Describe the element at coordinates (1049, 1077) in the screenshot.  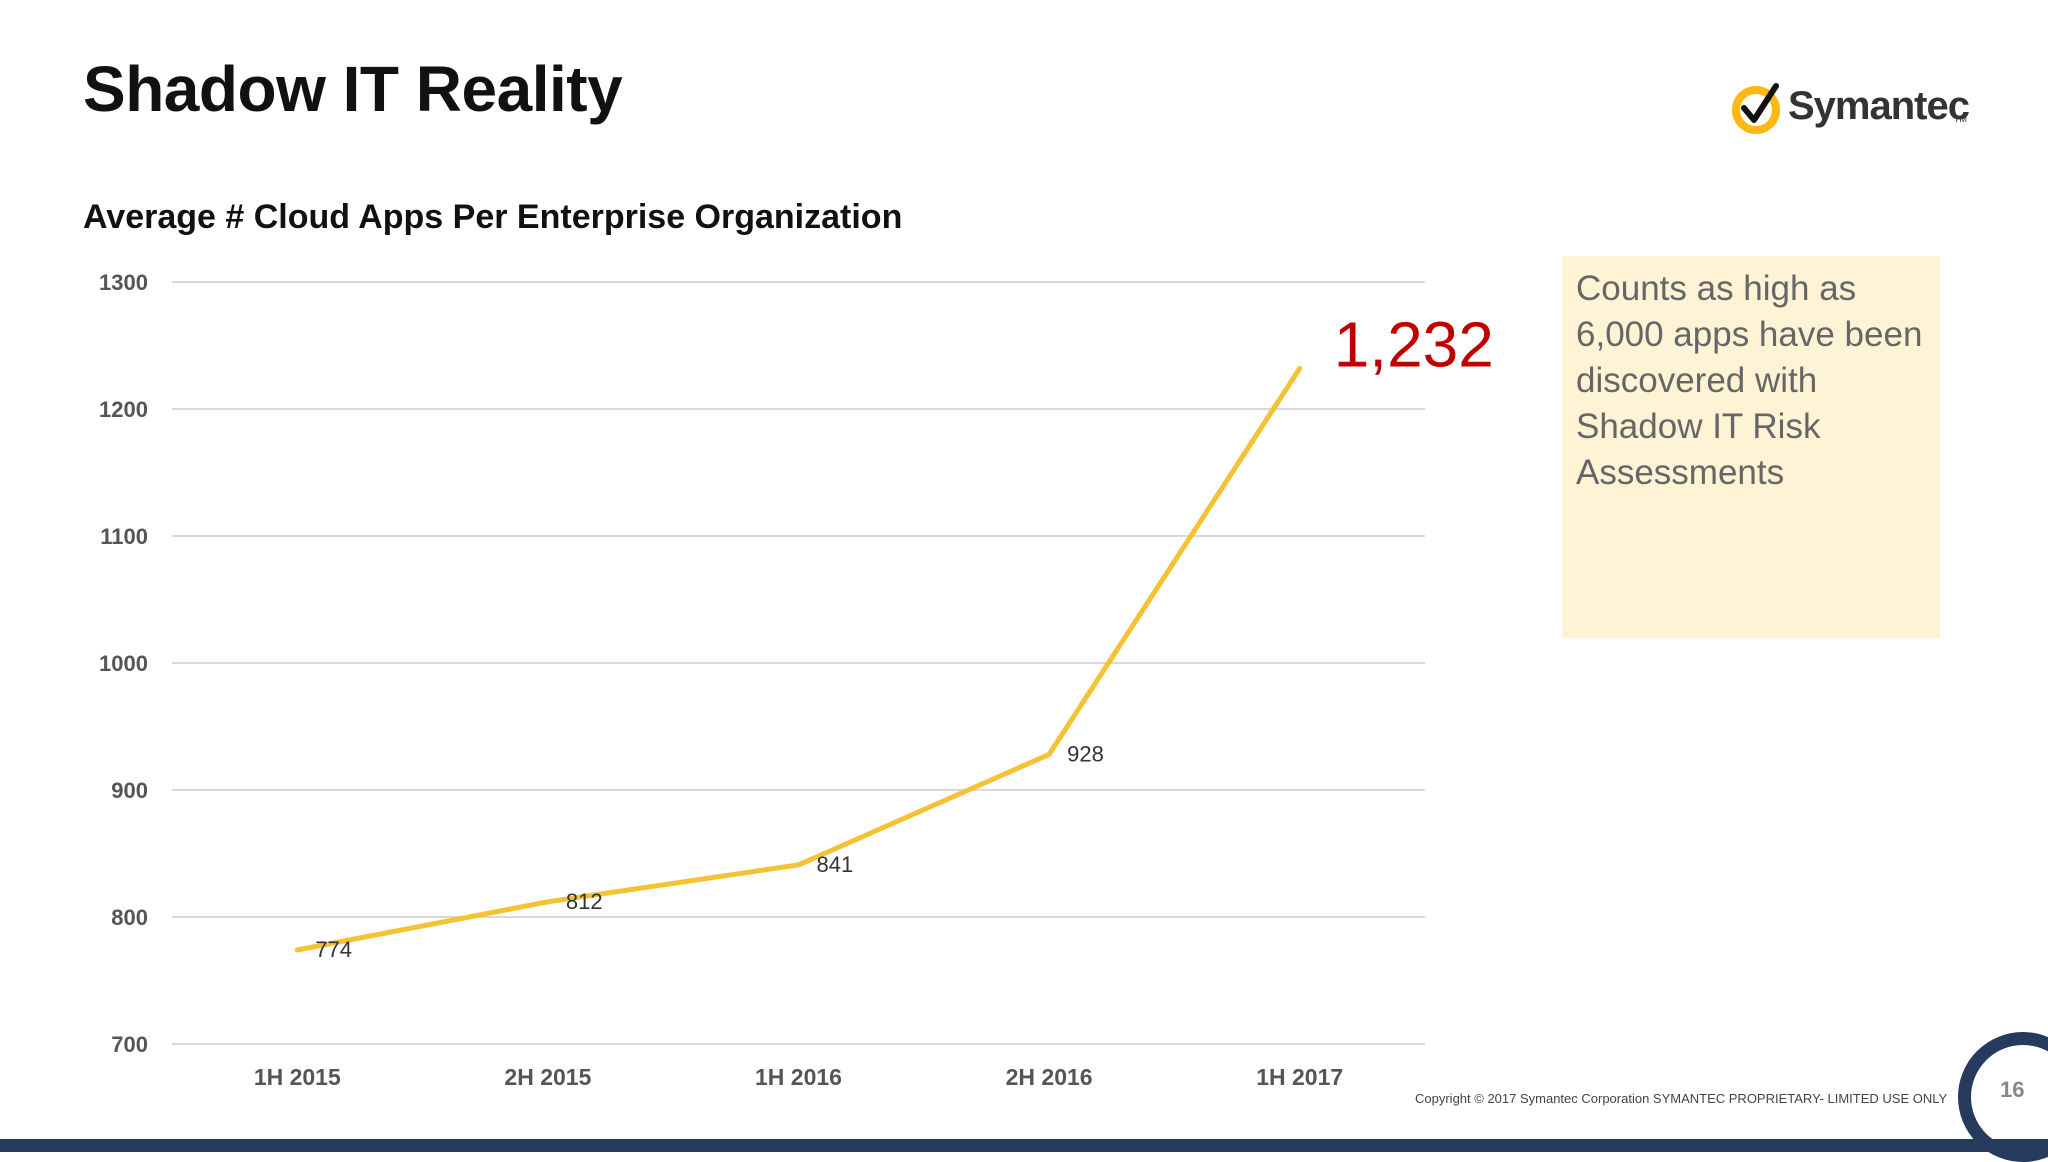
I see `x-tick-label: 2H 2016` at that location.